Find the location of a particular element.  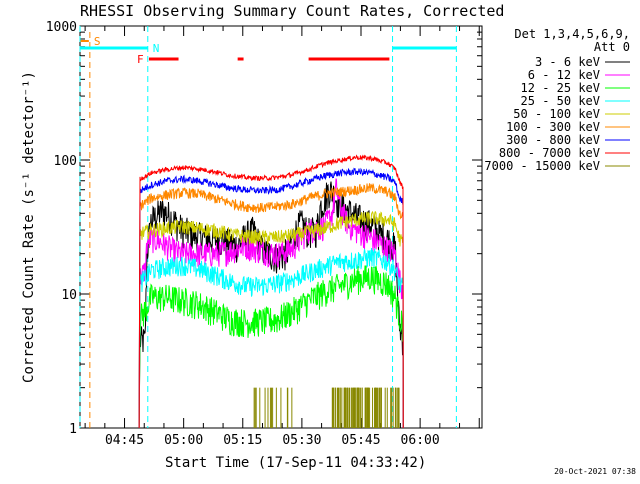

x-tick-label: 04:45 is located at coordinates (124, 440).